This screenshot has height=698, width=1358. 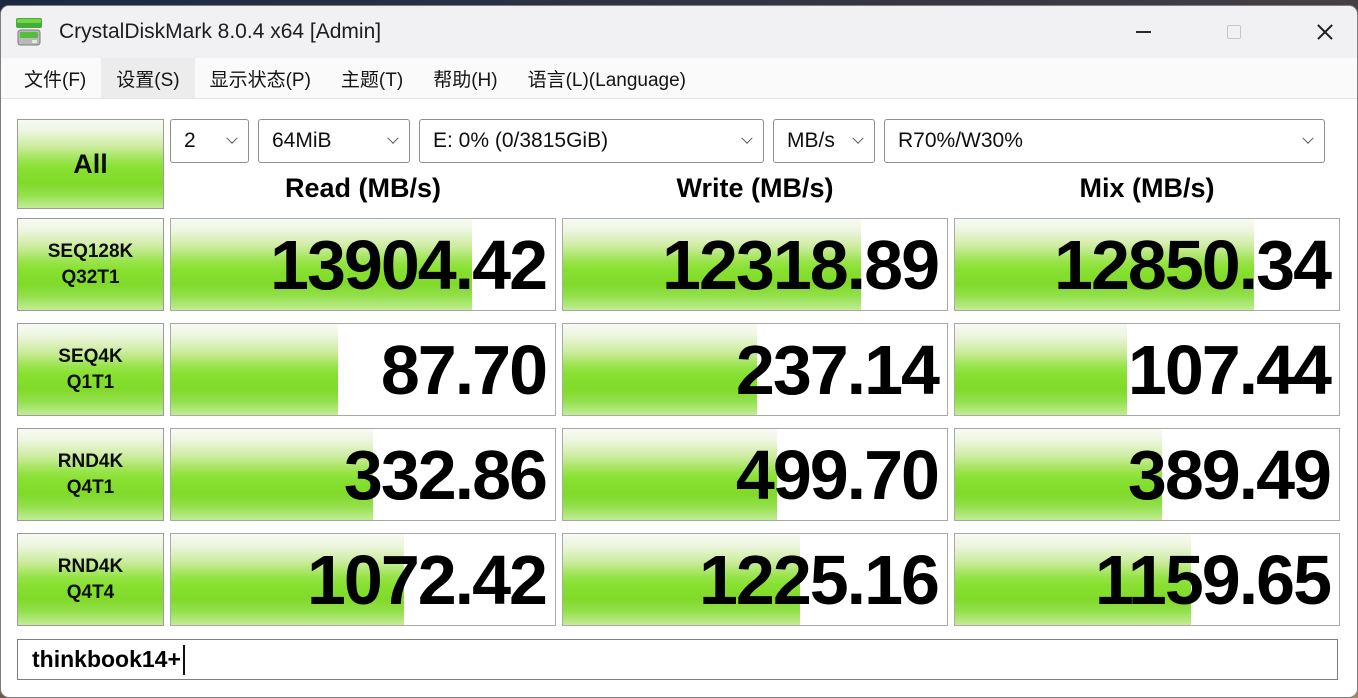 I want to click on column-header-write: Write (MB/s), so click(x=755, y=188).